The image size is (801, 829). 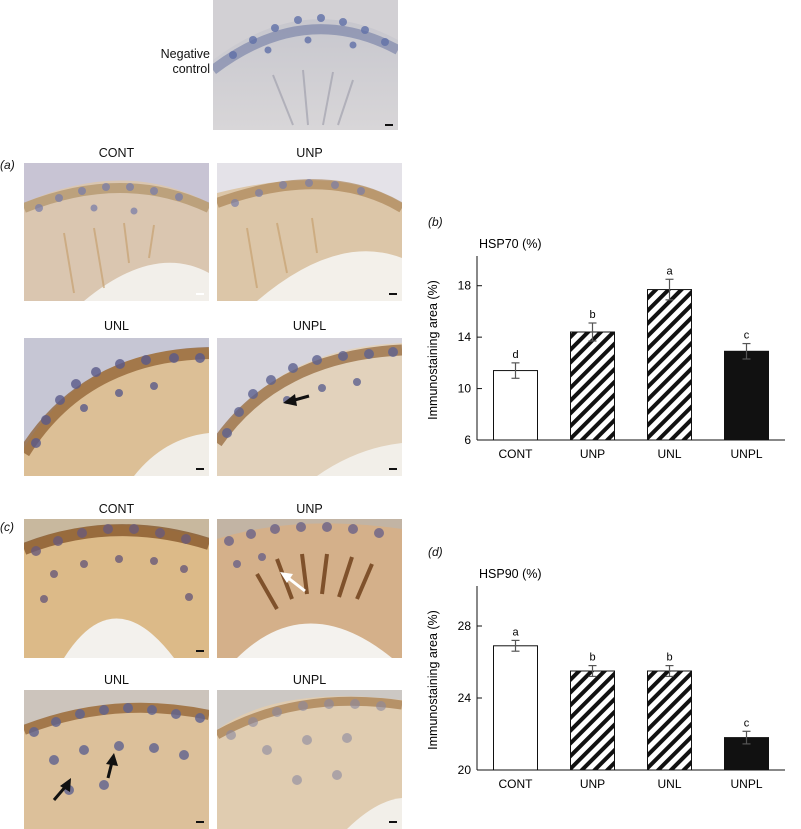 I want to click on y-tick-label: 28, so click(x=465, y=626).